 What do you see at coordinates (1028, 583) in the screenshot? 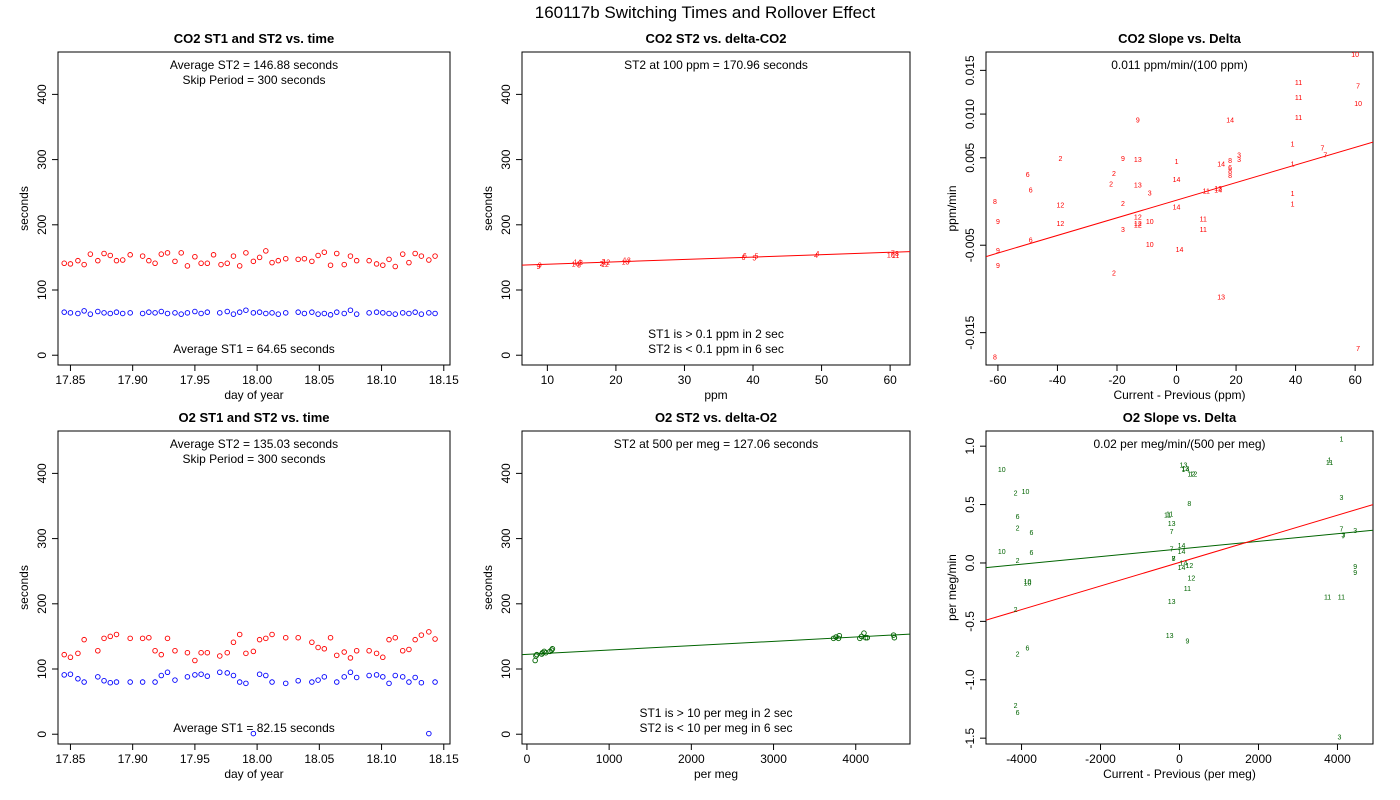
I see `chart-6-point-label: 10` at bounding box center [1028, 583].